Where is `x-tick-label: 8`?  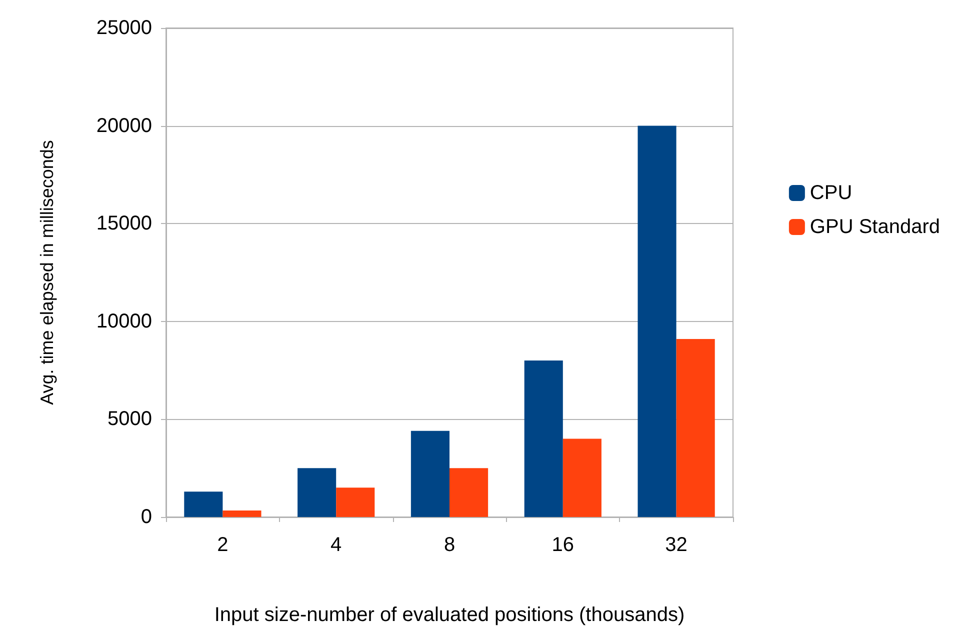 x-tick-label: 8 is located at coordinates (450, 545).